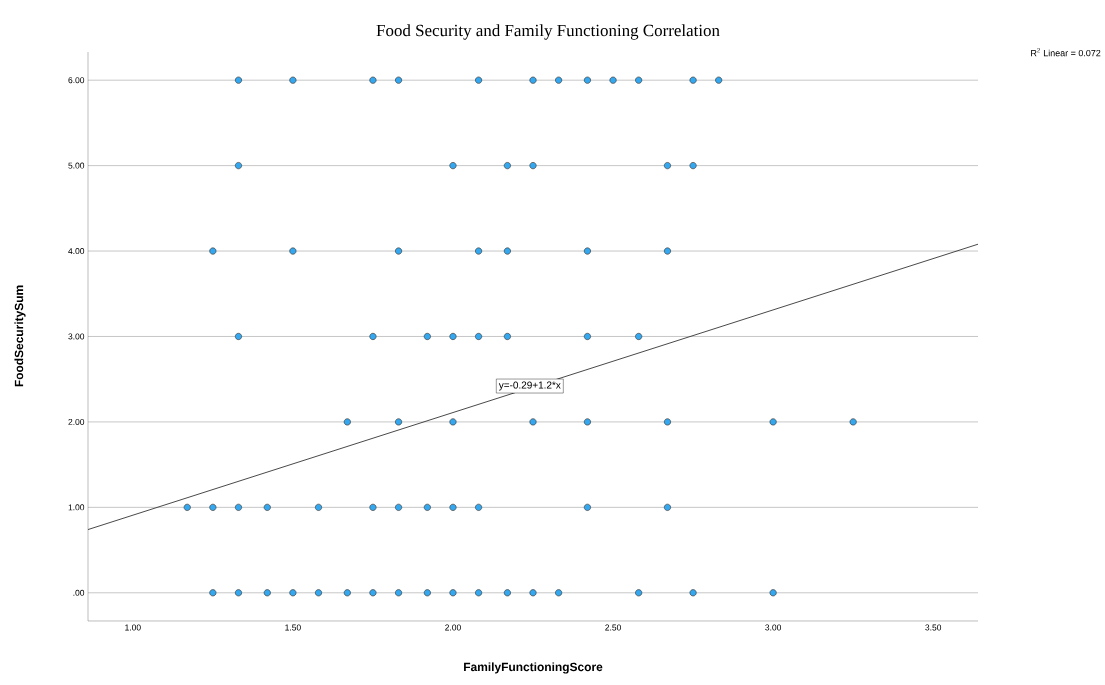 The width and height of the screenshot is (1105, 685). Describe the element at coordinates (453, 627) in the screenshot. I see `x-tick-label: 2.00` at that location.